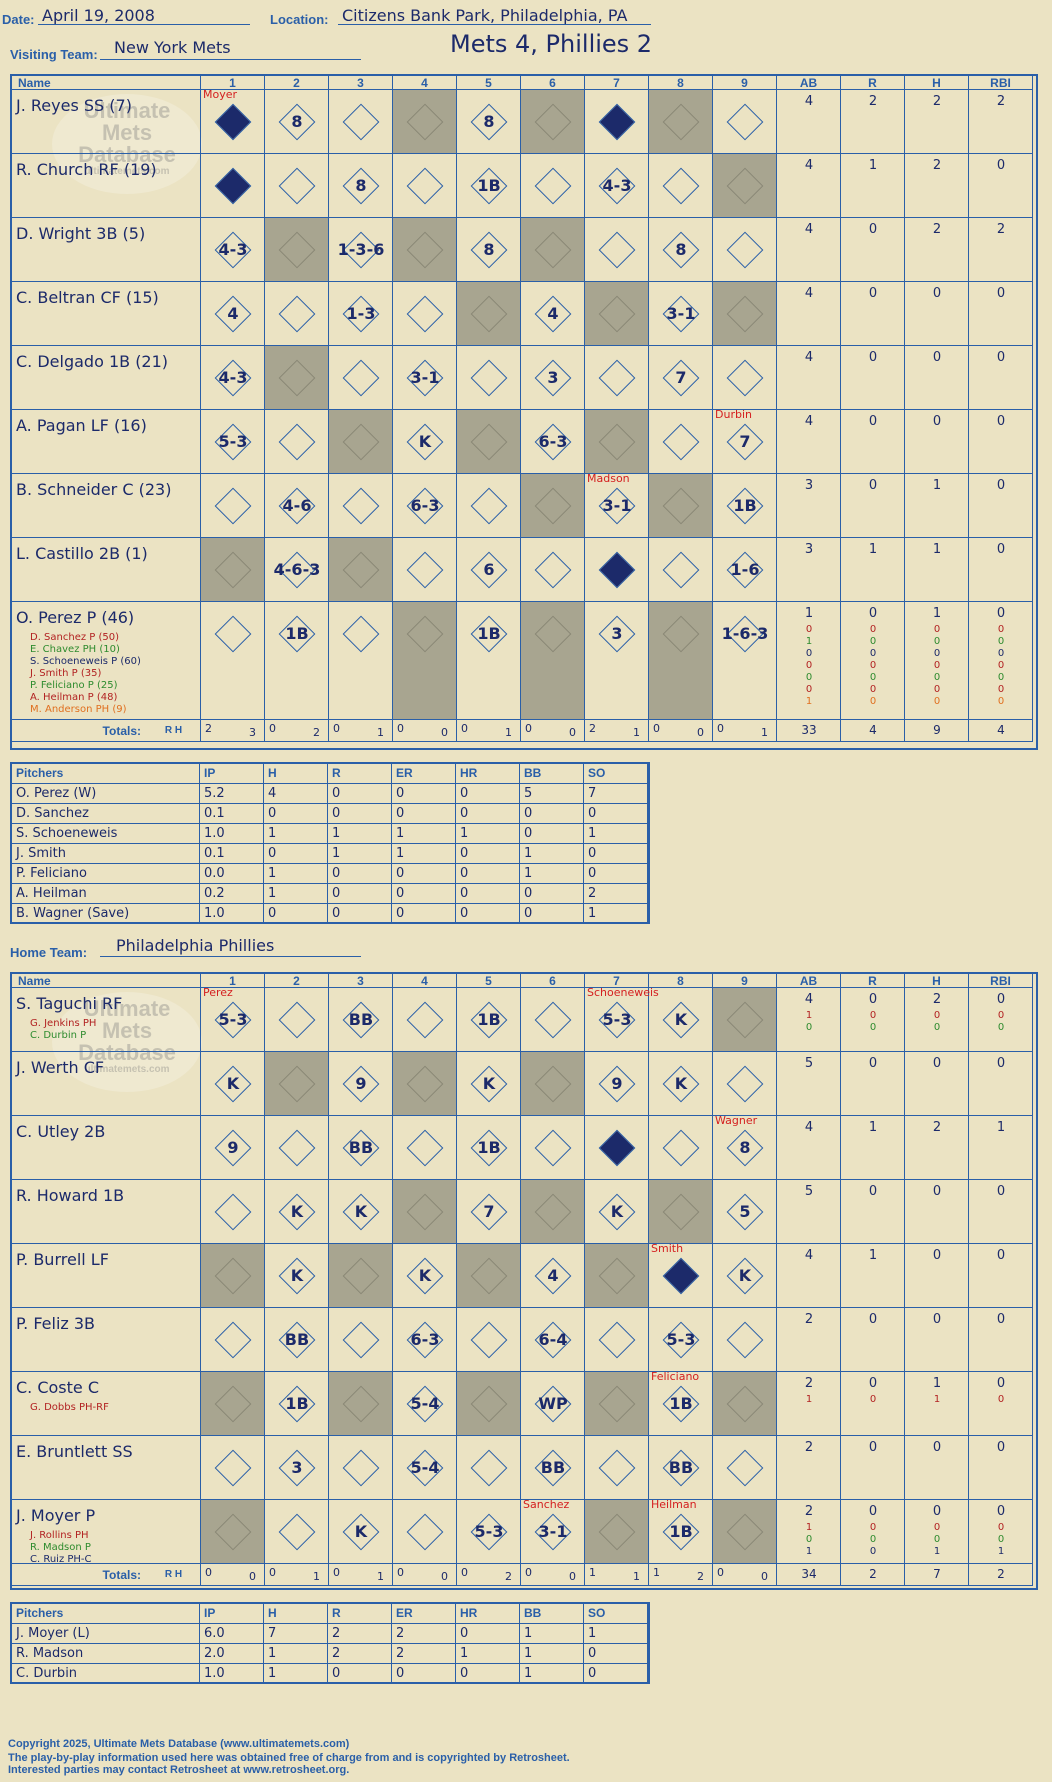 The height and width of the screenshot is (1782, 1052). Describe the element at coordinates (552, 794) in the screenshot. I see `pitcher-stat: 5` at that location.